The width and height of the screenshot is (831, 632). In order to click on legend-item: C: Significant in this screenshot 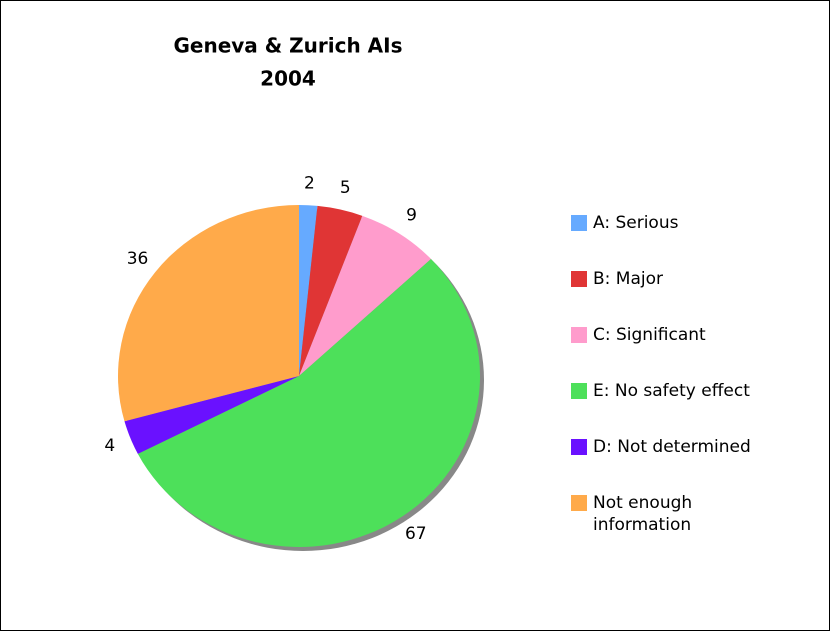, I will do `click(687, 335)`.